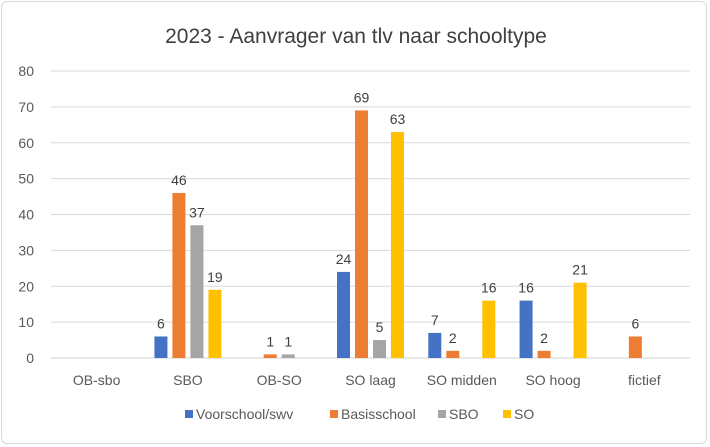 This screenshot has width=710, height=447. Describe the element at coordinates (26, 250) in the screenshot. I see `y-tick-label: 30` at that location.